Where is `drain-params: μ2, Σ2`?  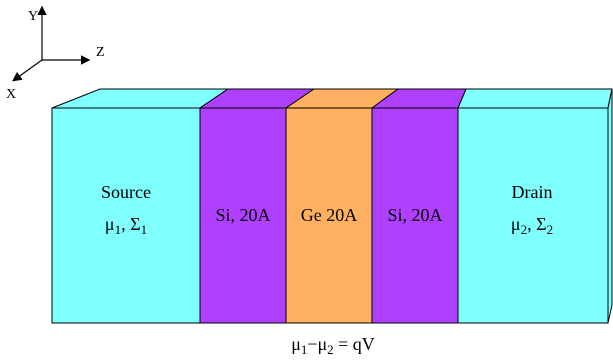 drain-params: μ2, Σ2 is located at coordinates (532, 225).